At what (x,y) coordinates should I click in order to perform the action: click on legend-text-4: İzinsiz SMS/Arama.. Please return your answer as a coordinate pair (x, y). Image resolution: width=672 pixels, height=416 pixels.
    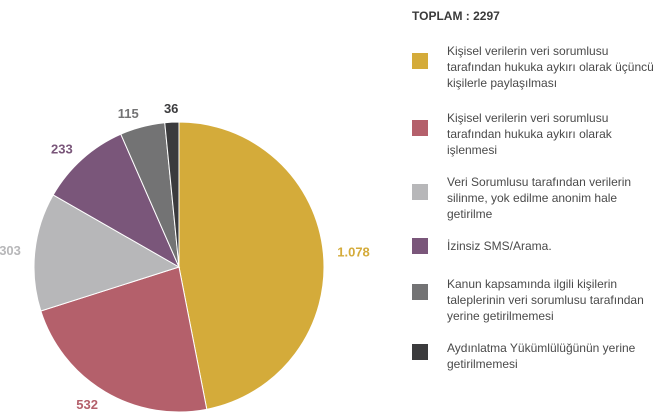
    Looking at the image, I should click on (499, 246).